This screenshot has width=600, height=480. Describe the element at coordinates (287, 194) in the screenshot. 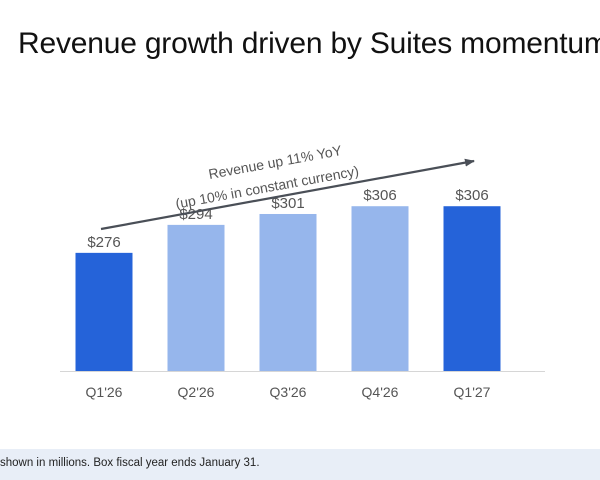

I see `trend-arrow` at that location.